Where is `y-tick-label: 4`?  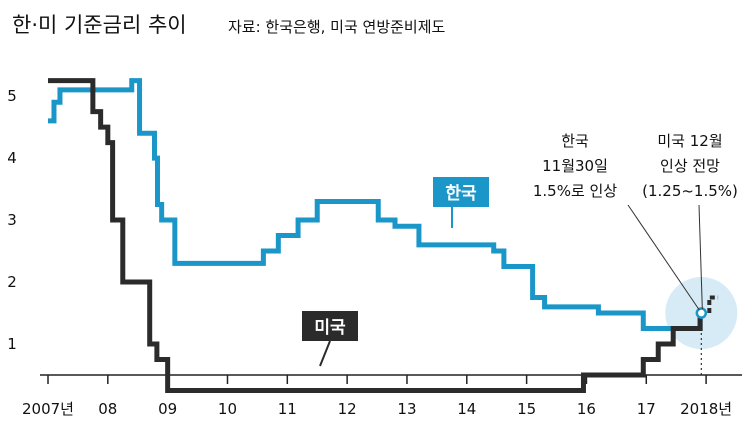
y-tick-label: 4 is located at coordinates (12, 158).